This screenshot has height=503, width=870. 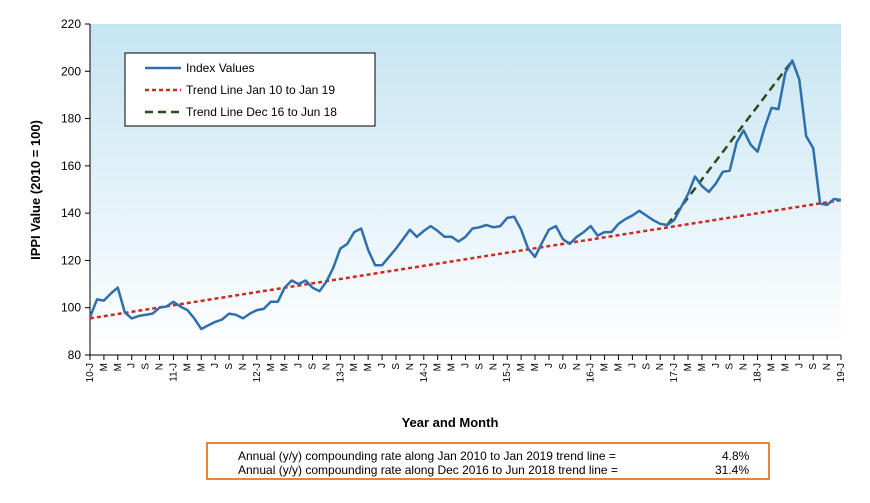 I want to click on x-tick-label-44: M, so click(x=702, y=367).